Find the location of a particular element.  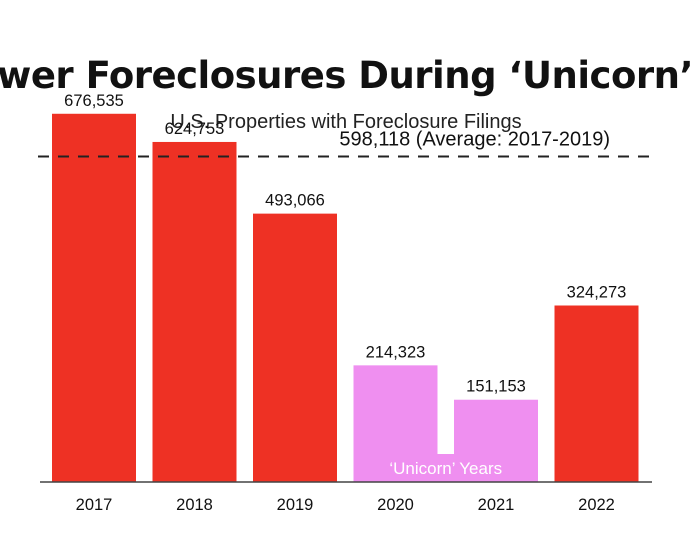

x-tick-2022: 2022 is located at coordinates (596, 505).